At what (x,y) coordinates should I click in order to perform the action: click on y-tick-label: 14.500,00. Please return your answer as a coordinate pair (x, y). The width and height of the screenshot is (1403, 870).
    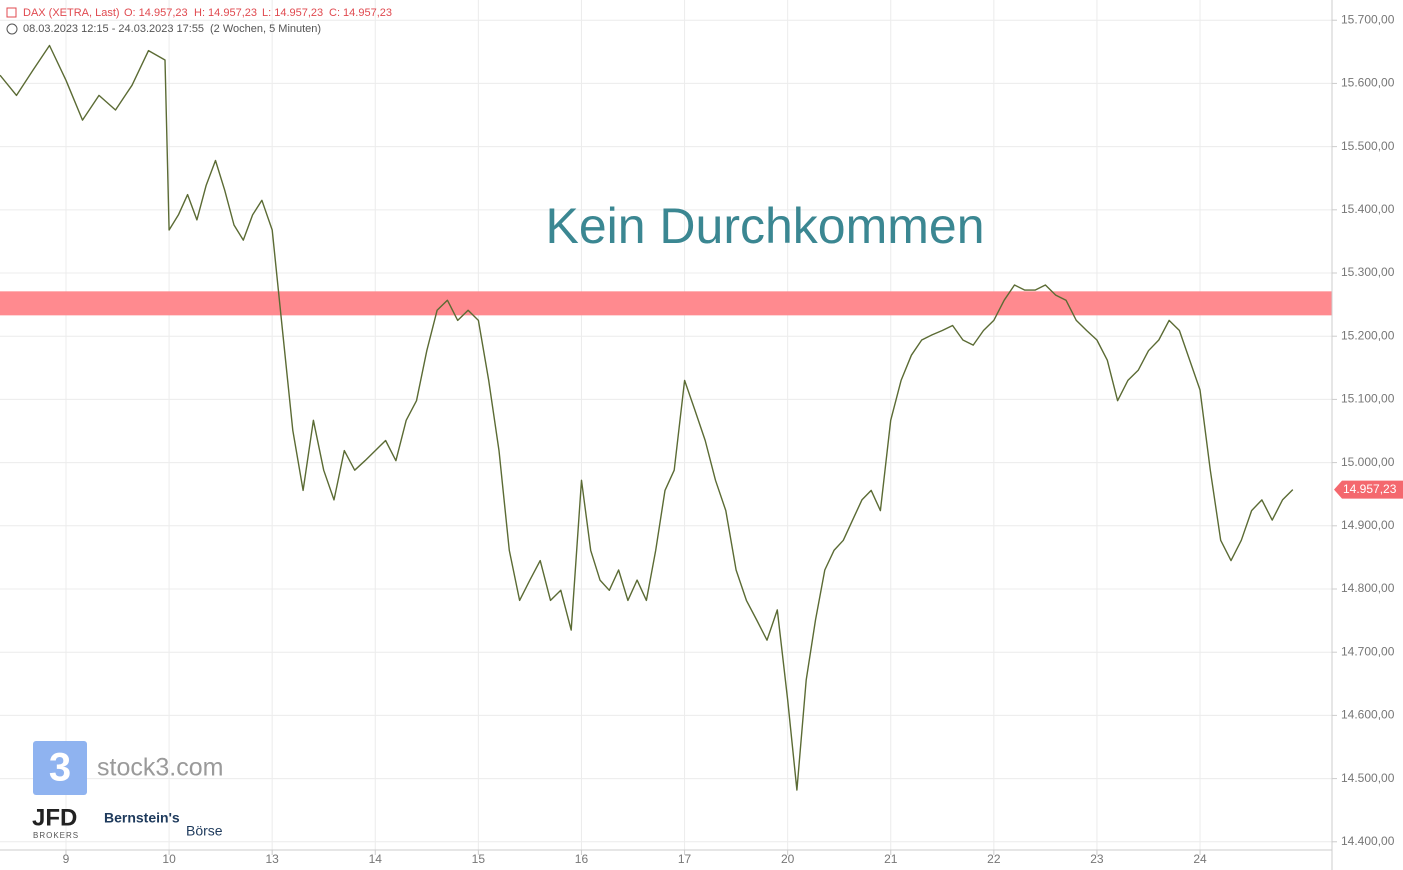
    Looking at the image, I should click on (1368, 778).